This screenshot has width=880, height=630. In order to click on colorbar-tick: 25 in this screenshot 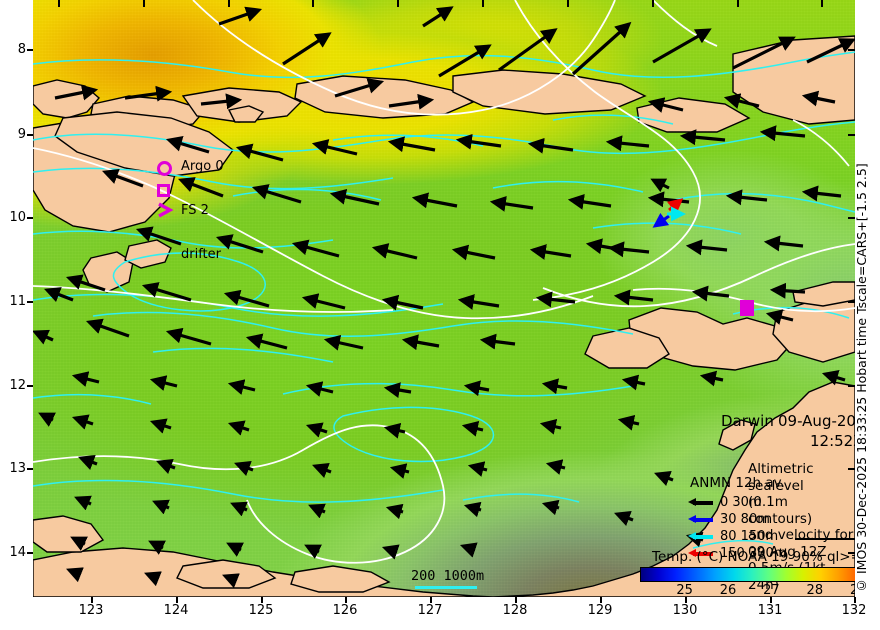, I will do `click(684, 590)`.